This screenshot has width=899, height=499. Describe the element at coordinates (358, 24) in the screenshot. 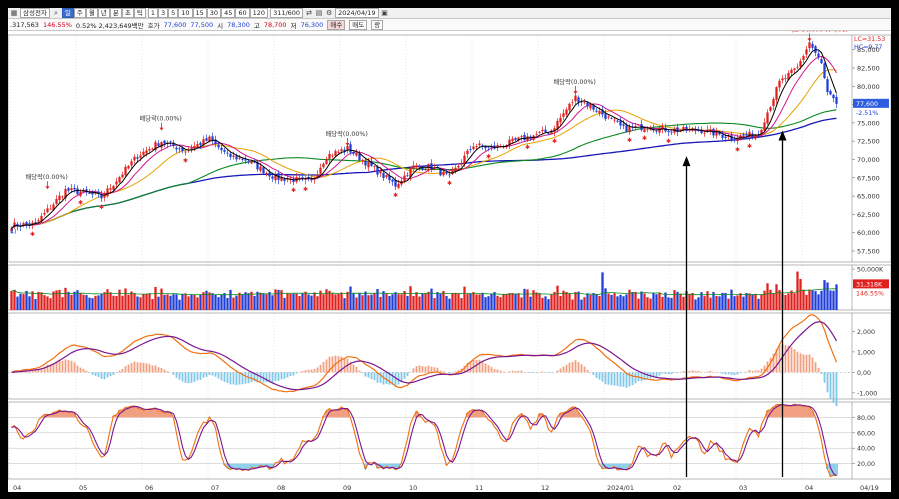

I see `sell-button: 매도` at that location.